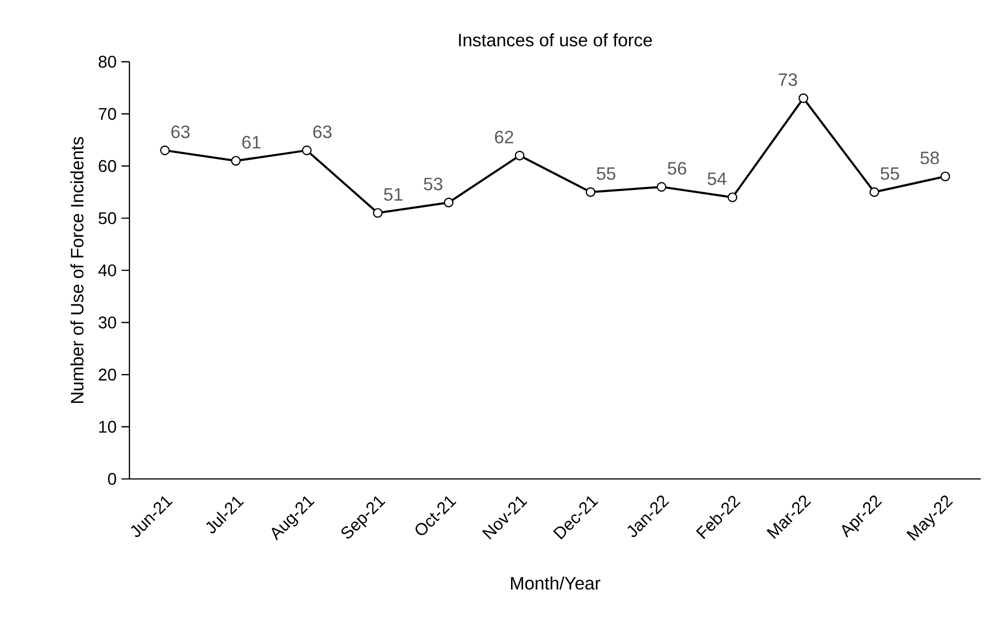 The image size is (987, 617). Describe the element at coordinates (504, 137) in the screenshot. I see `data-label: 62` at that location.